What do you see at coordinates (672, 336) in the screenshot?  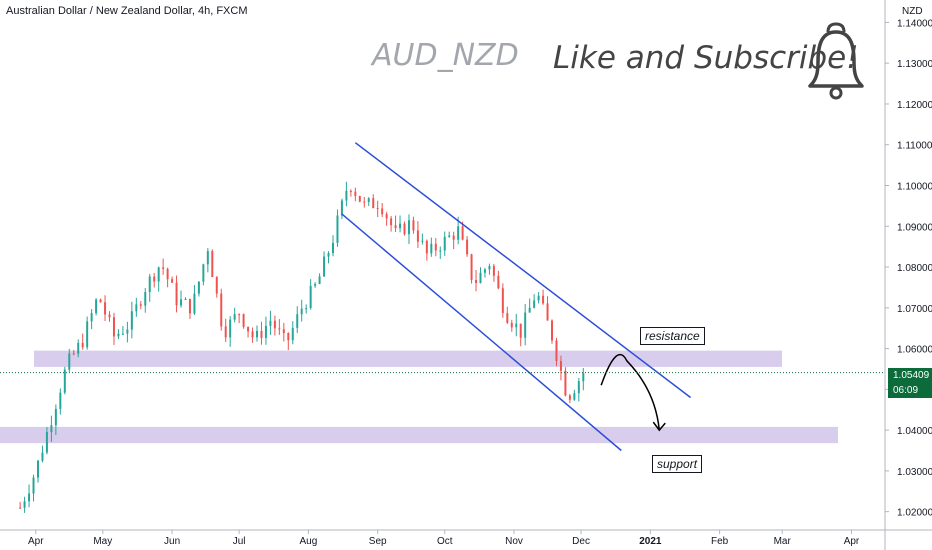 I see `resistance-label: resistance` at bounding box center [672, 336].